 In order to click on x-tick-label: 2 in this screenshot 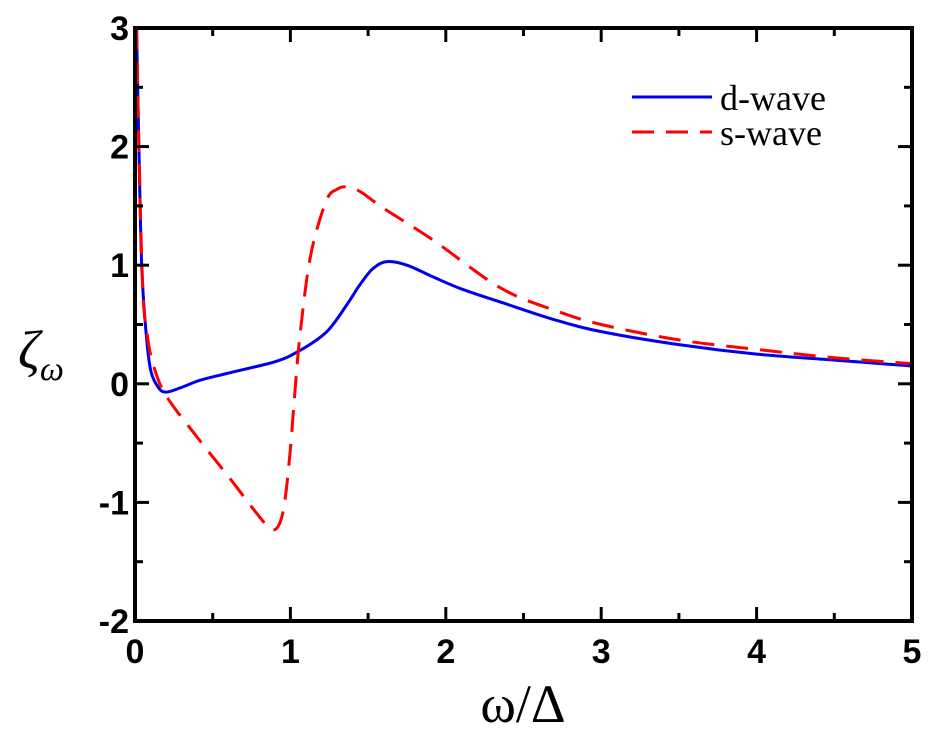, I will do `click(445, 652)`.